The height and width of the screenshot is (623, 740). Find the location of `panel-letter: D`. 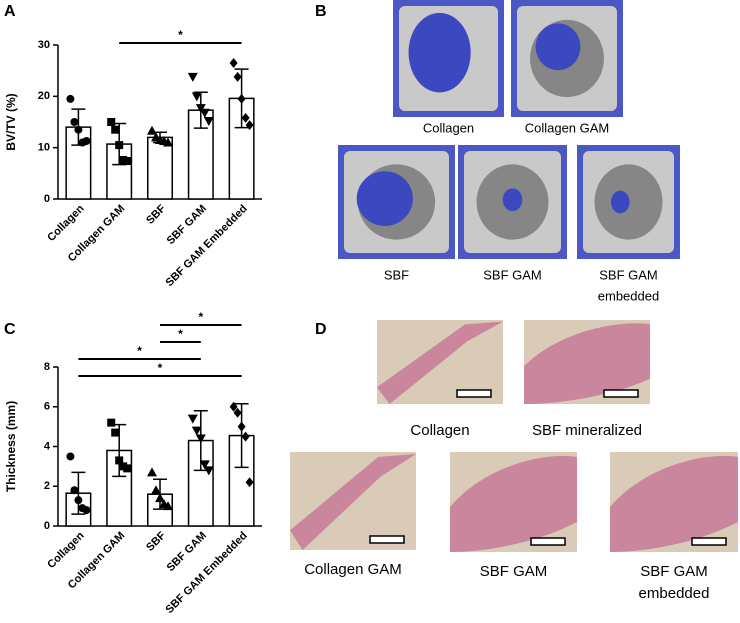

panel-letter: D is located at coordinates (321, 329).